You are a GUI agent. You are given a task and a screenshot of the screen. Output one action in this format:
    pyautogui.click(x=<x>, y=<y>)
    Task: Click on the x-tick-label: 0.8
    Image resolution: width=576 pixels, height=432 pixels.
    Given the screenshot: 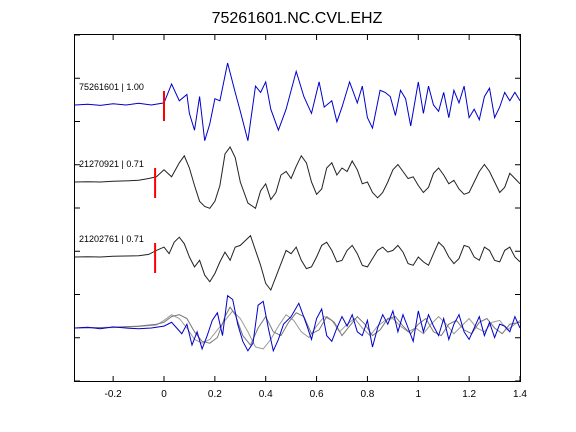 What is the action you would take?
    pyautogui.click(x=367, y=394)
    